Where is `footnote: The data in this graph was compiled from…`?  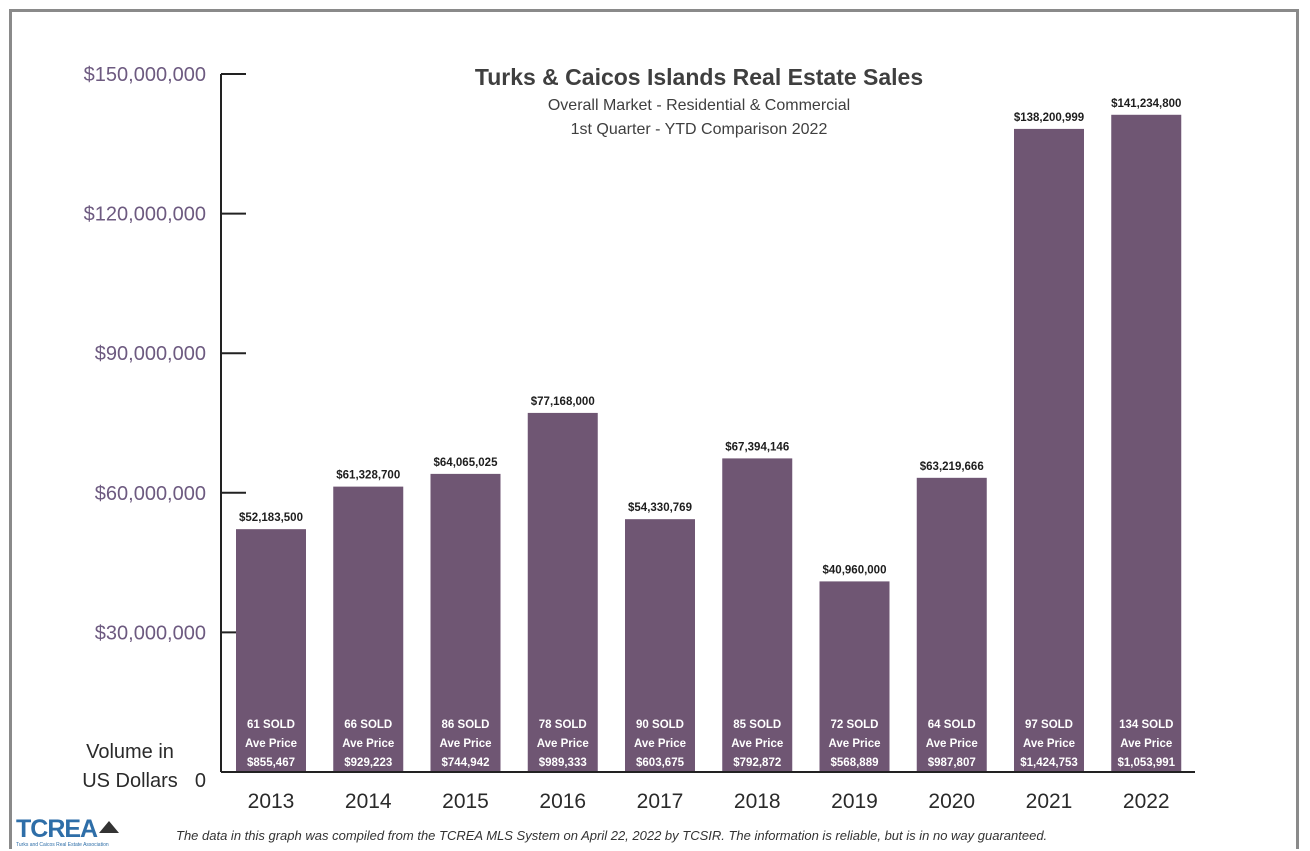
footnote: The data in this graph was compiled from… is located at coordinates (612, 835).